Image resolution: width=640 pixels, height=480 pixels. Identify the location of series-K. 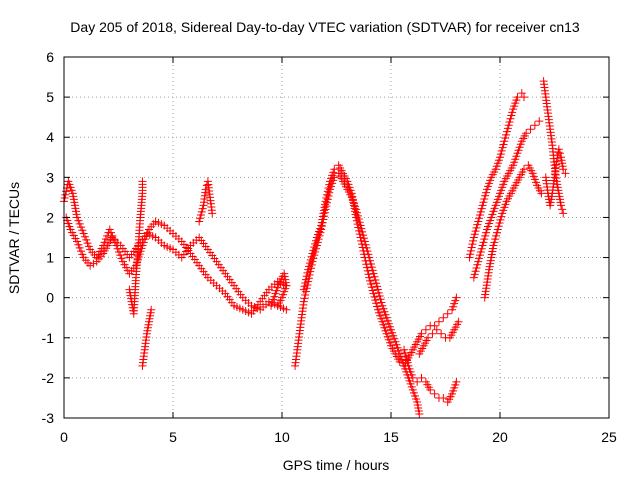
(506, 199).